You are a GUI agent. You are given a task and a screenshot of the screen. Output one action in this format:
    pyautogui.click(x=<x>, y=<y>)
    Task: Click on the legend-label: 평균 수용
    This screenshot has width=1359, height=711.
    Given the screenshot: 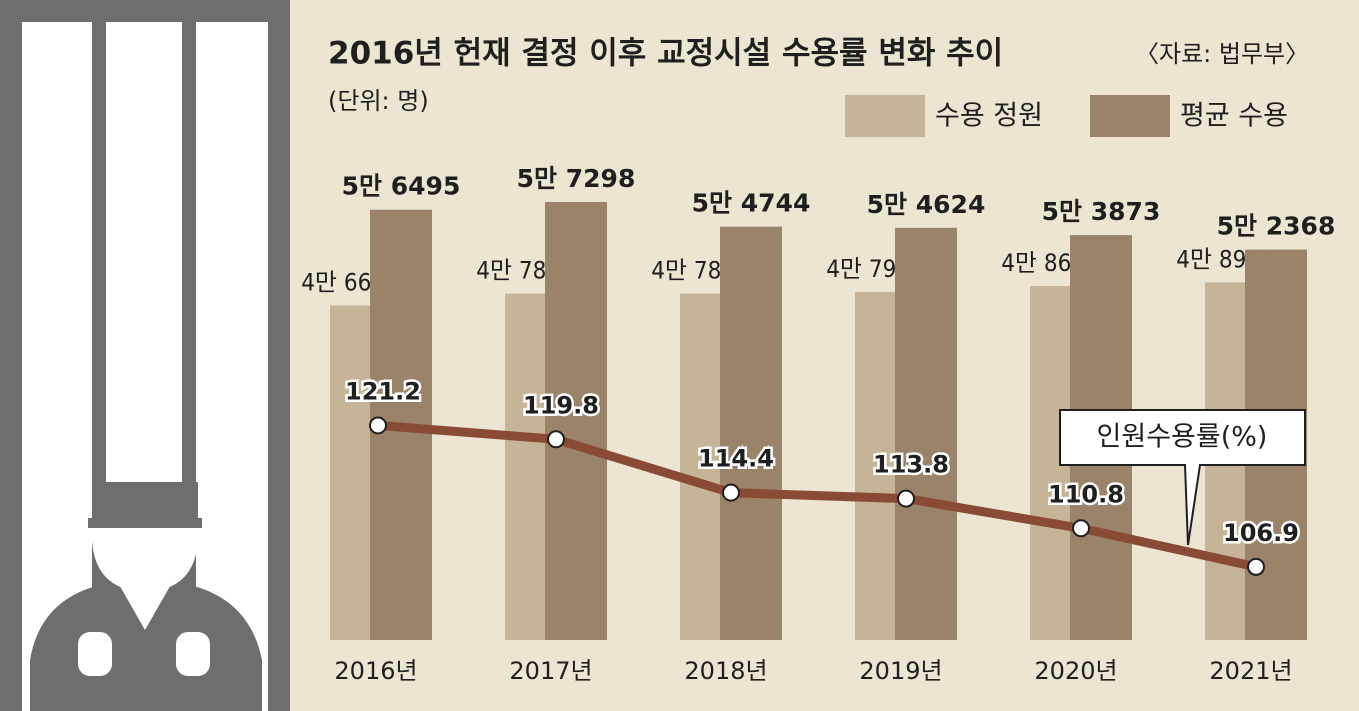 What is the action you would take?
    pyautogui.click(x=1234, y=116)
    